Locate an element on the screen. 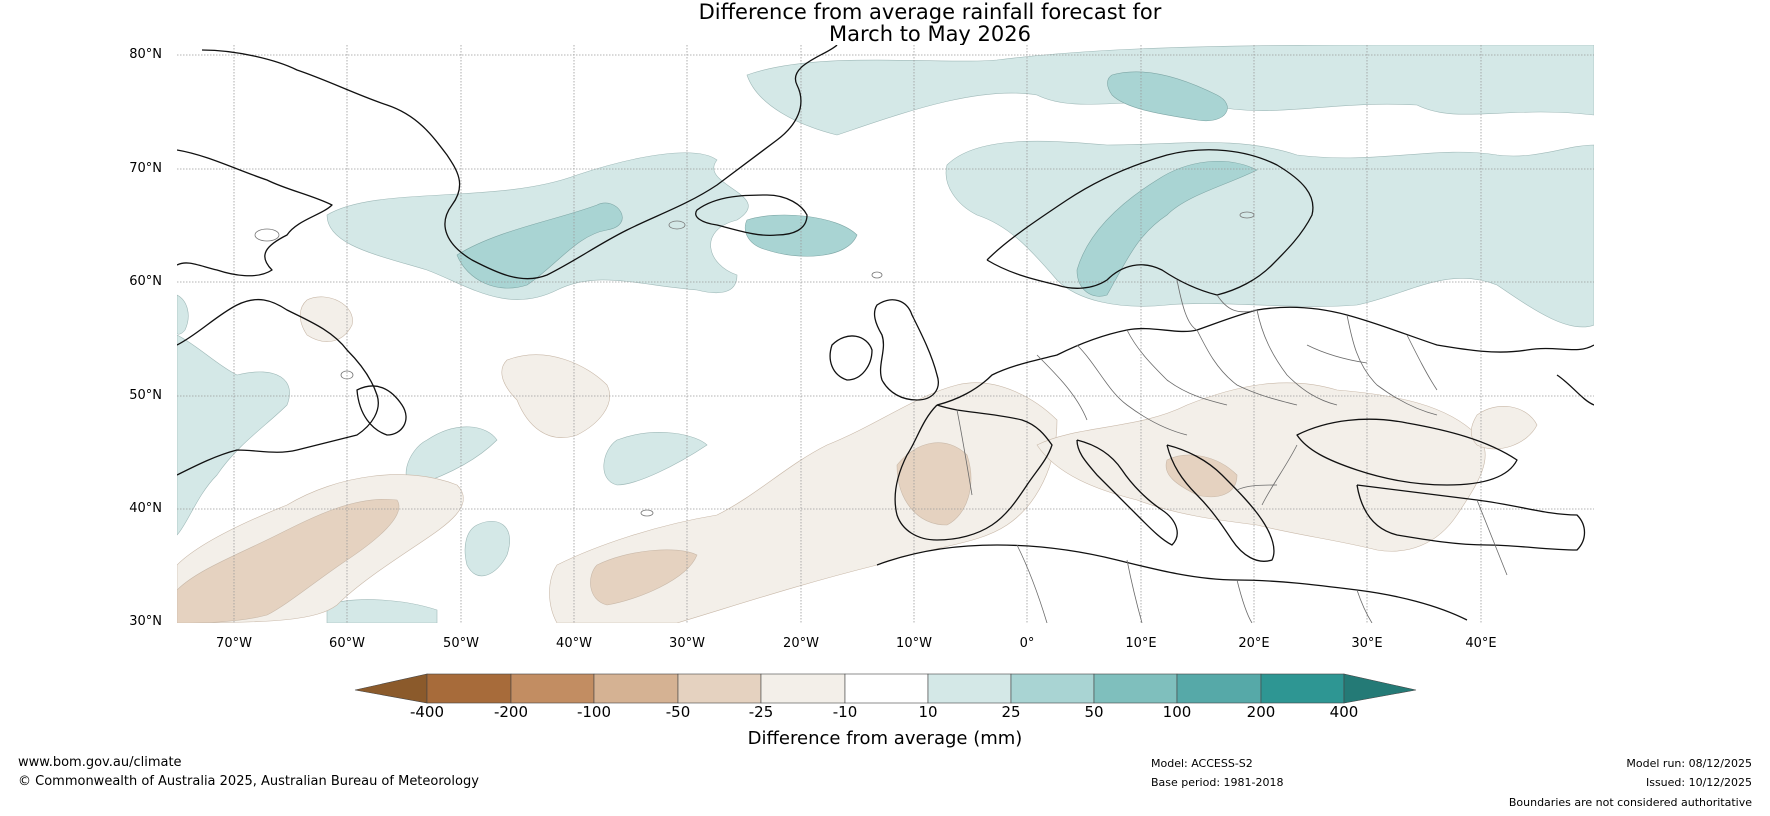  legend-label: Difference from average (mm) is located at coordinates (885, 738).